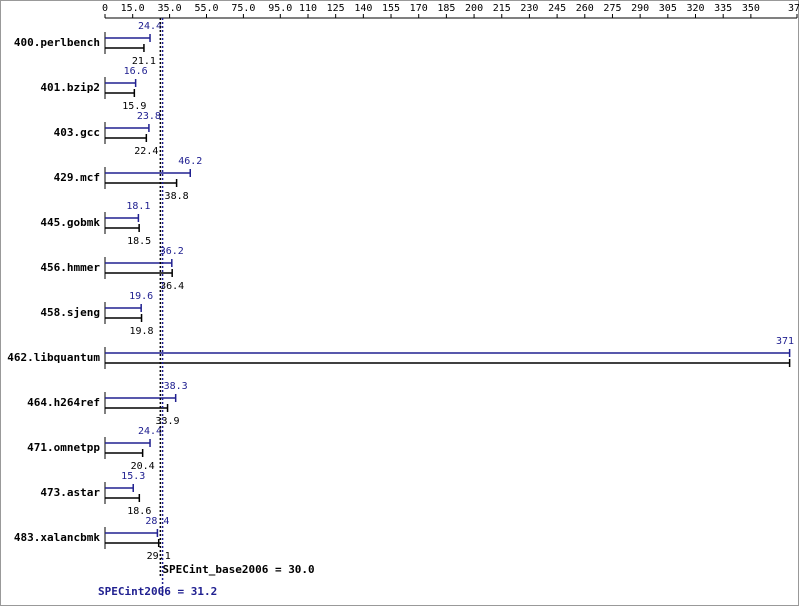  I want to click on value-label: 36.2, so click(172, 251).